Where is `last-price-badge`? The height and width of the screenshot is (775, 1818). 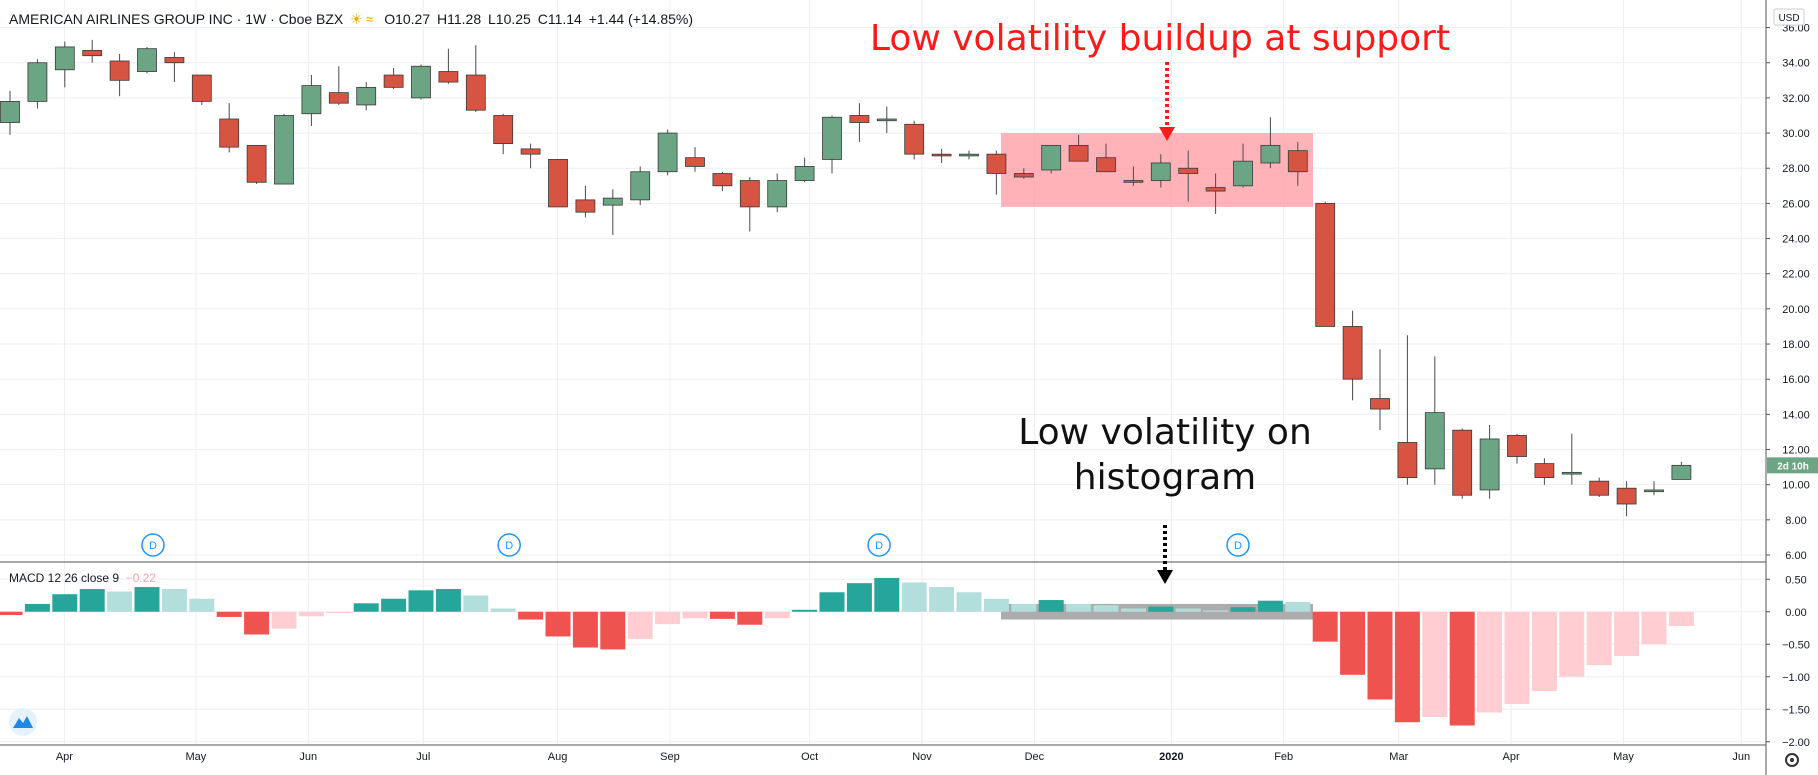
last-price-badge is located at coordinates (1792, 465).